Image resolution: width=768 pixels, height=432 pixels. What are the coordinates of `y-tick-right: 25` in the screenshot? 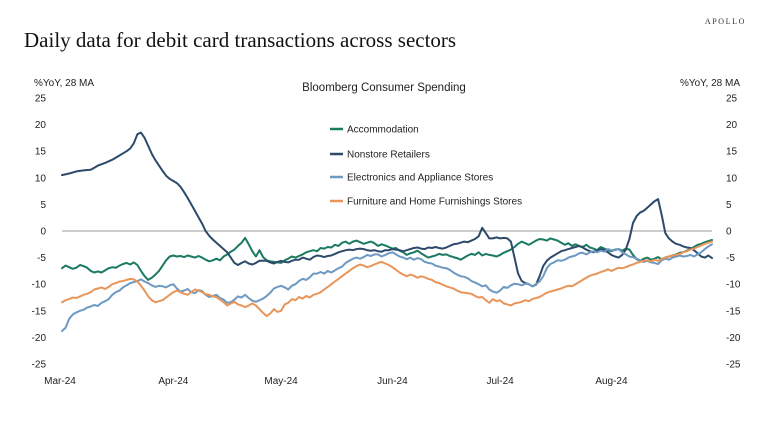 It's located at (732, 99).